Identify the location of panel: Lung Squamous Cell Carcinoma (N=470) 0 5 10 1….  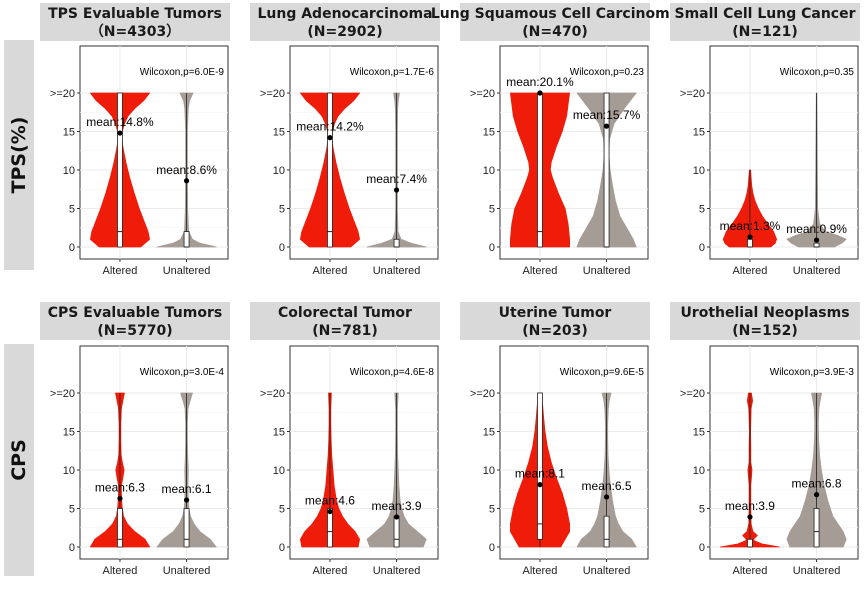
(555, 140).